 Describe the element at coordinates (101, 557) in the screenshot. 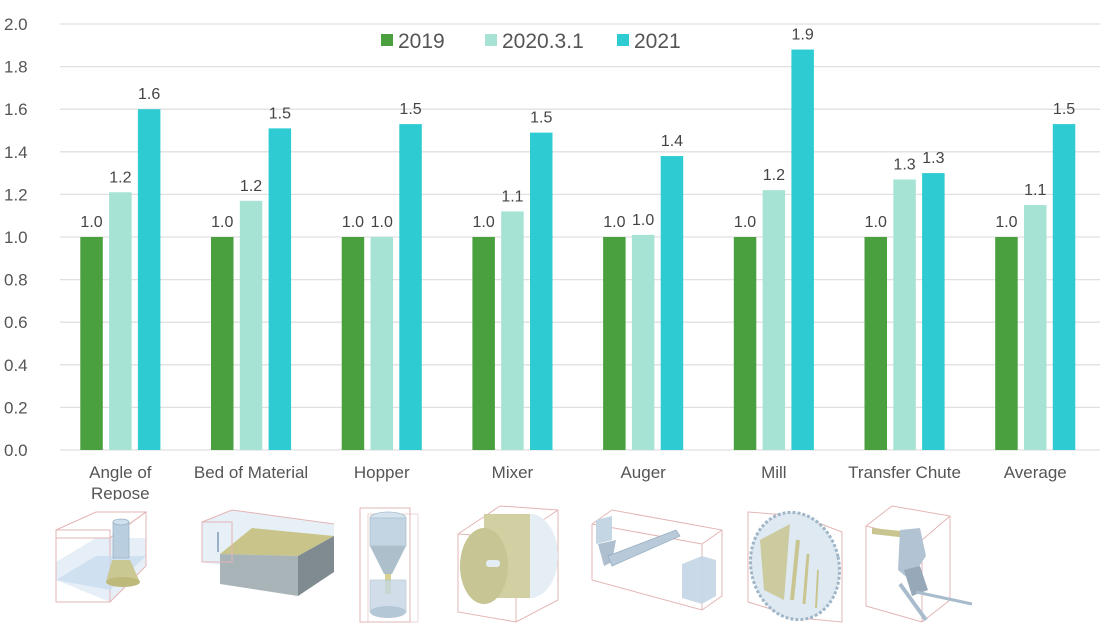

I see `angle-of-repose-render` at that location.